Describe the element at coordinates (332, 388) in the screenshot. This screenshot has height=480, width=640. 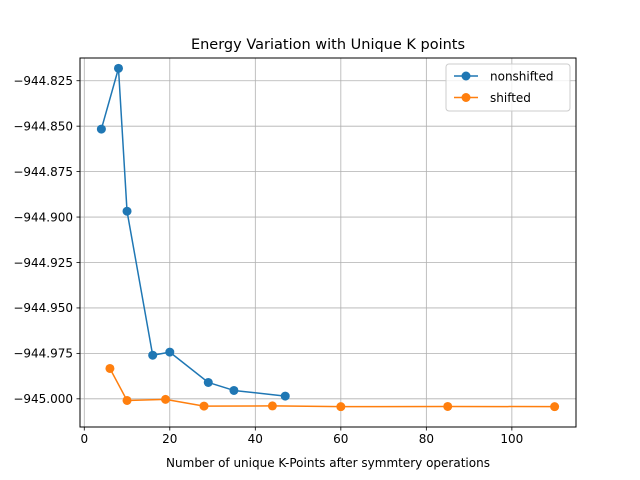
I see `shifted-series-line` at that location.